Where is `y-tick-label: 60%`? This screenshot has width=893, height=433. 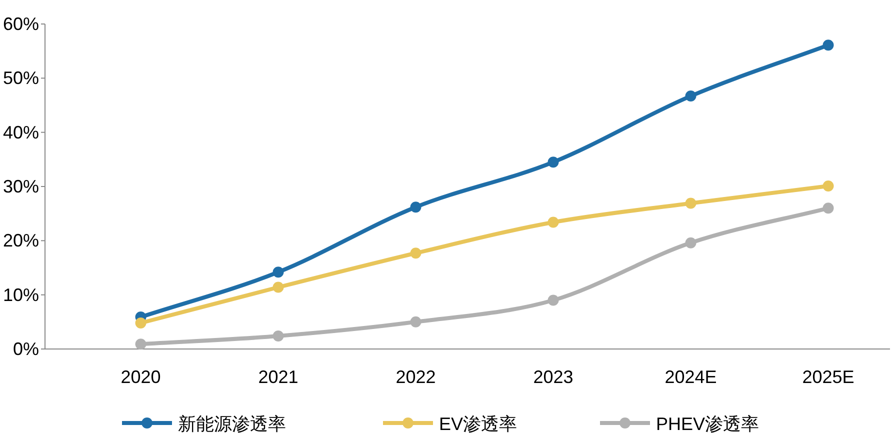 y-tick-label: 60% is located at coordinates (20, 24).